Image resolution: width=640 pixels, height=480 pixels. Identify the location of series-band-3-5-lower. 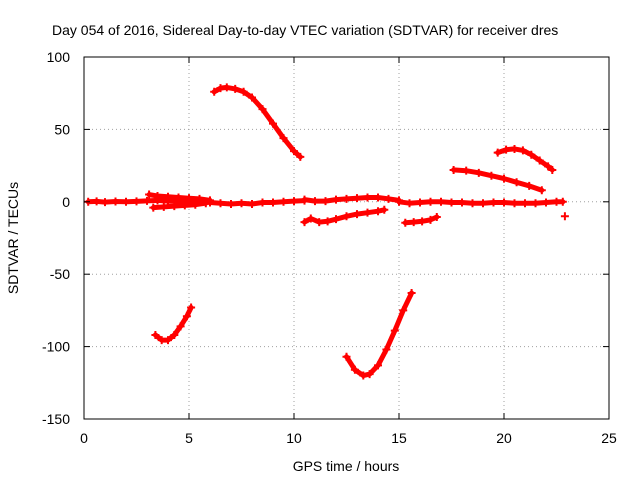
(179, 205).